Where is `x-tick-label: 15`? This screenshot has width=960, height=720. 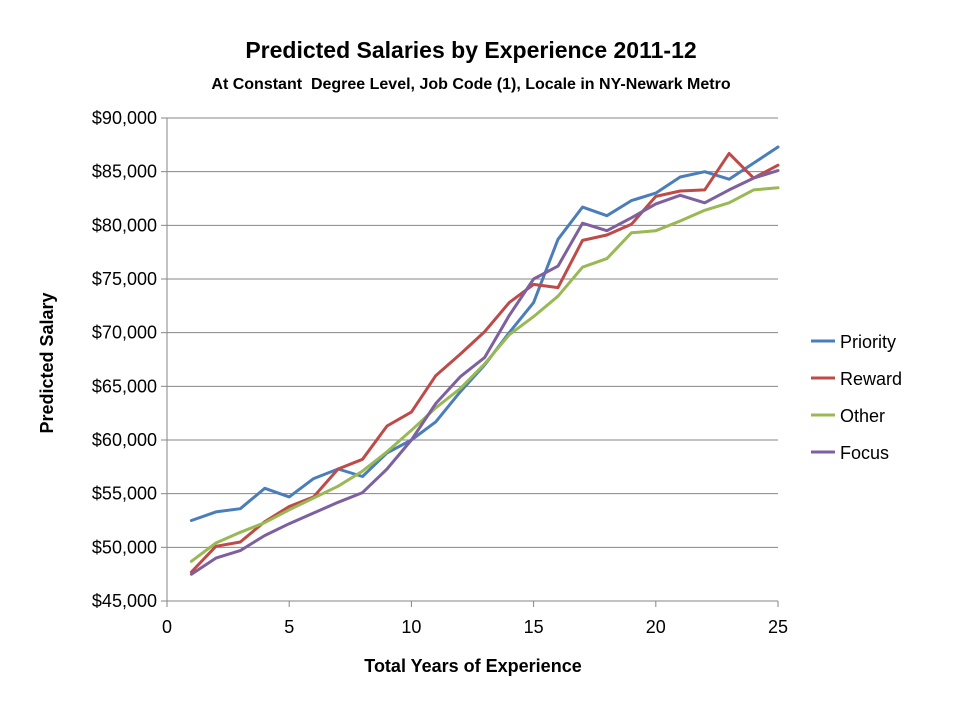
x-tick-label: 15 is located at coordinates (534, 627).